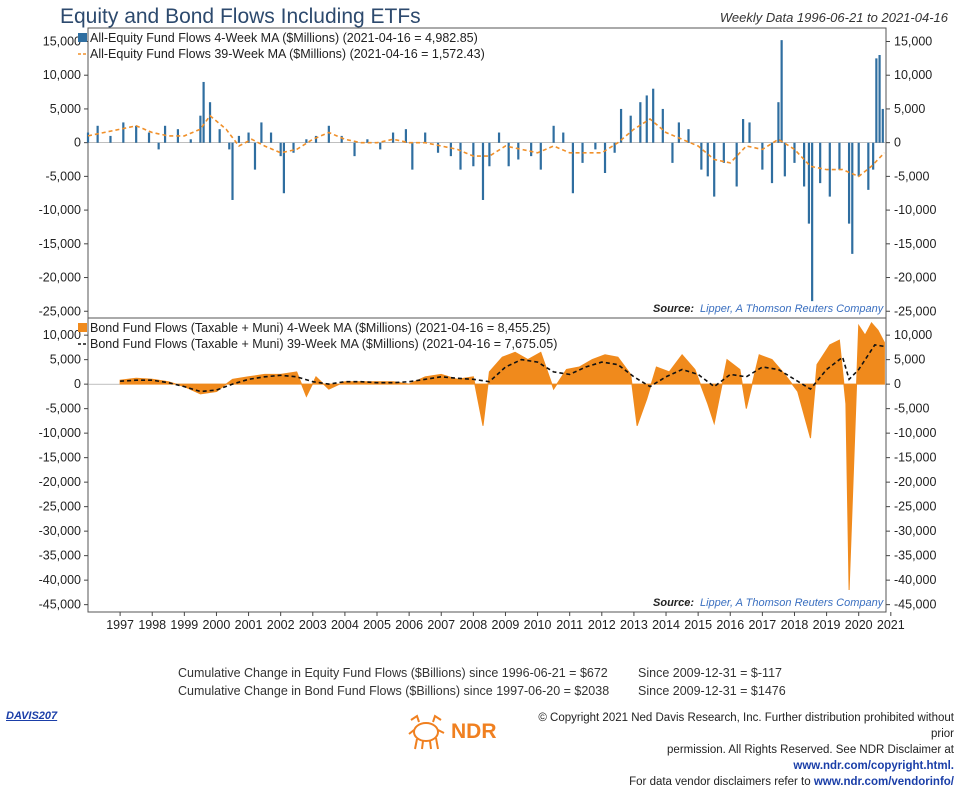  Describe the element at coordinates (60, 482) in the screenshot. I see `bond-ytick-label-left: -20,000` at that location.